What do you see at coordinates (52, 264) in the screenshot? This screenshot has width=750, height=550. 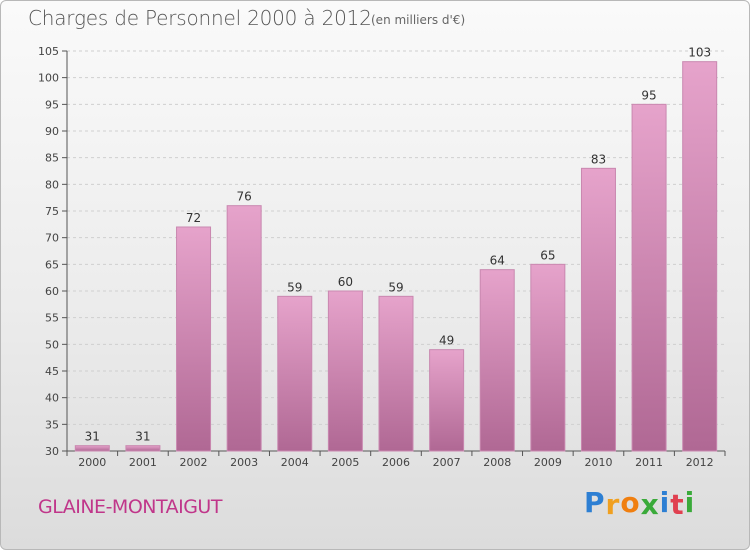 I see `y-tick-label: 65` at bounding box center [52, 264].